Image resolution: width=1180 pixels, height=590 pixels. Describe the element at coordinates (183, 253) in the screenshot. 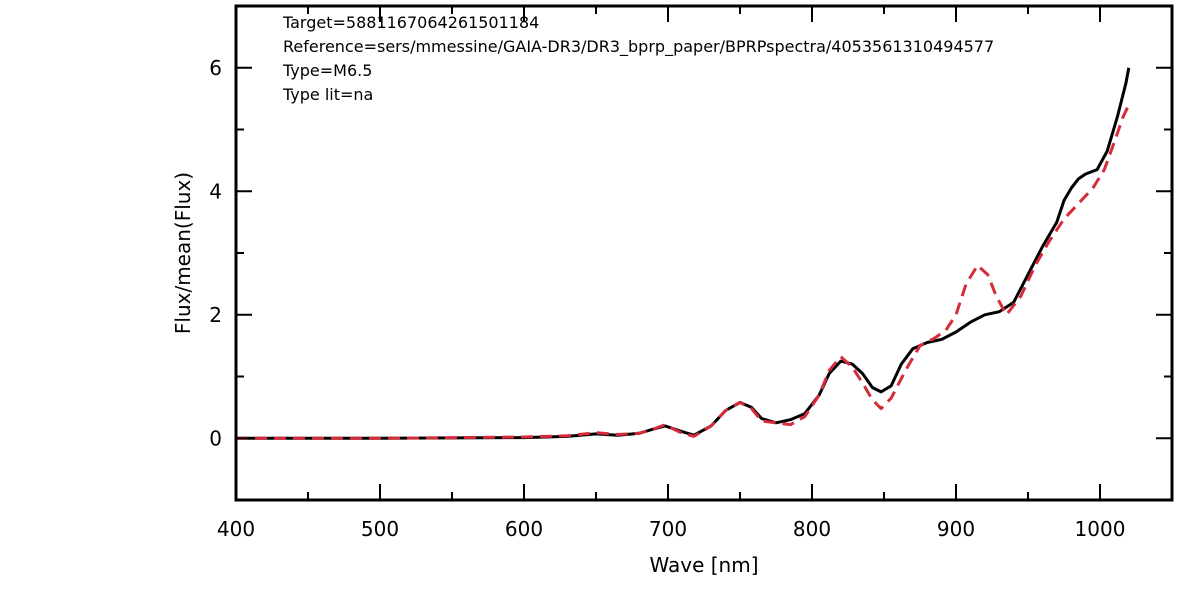

I see `y-axis-label: Flux/mean(Flux)` at that location.